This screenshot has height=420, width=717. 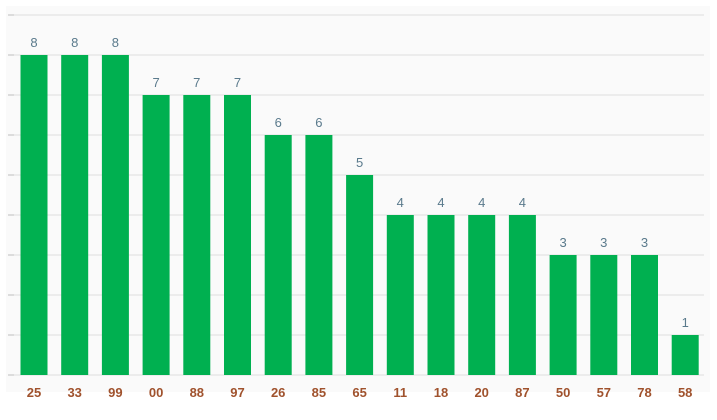 What do you see at coordinates (604, 392) in the screenshot?
I see `category-label-57: 57` at bounding box center [604, 392].